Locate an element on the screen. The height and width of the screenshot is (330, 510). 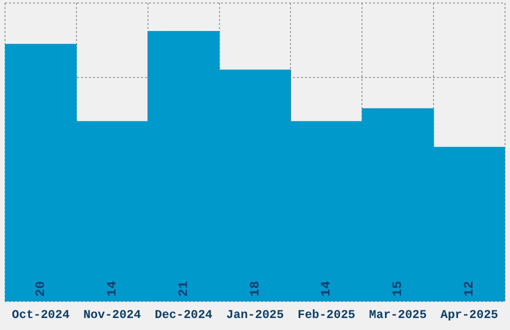
x-tick-label: Dec-2024 is located at coordinates (183, 315).